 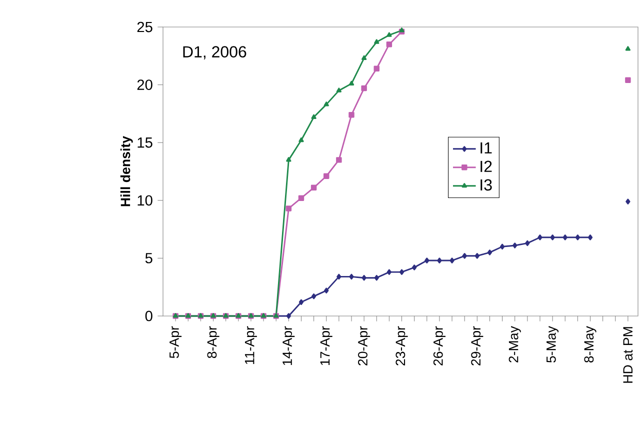 I want to click on x-tick-label: 8-May, so click(x=590, y=344).